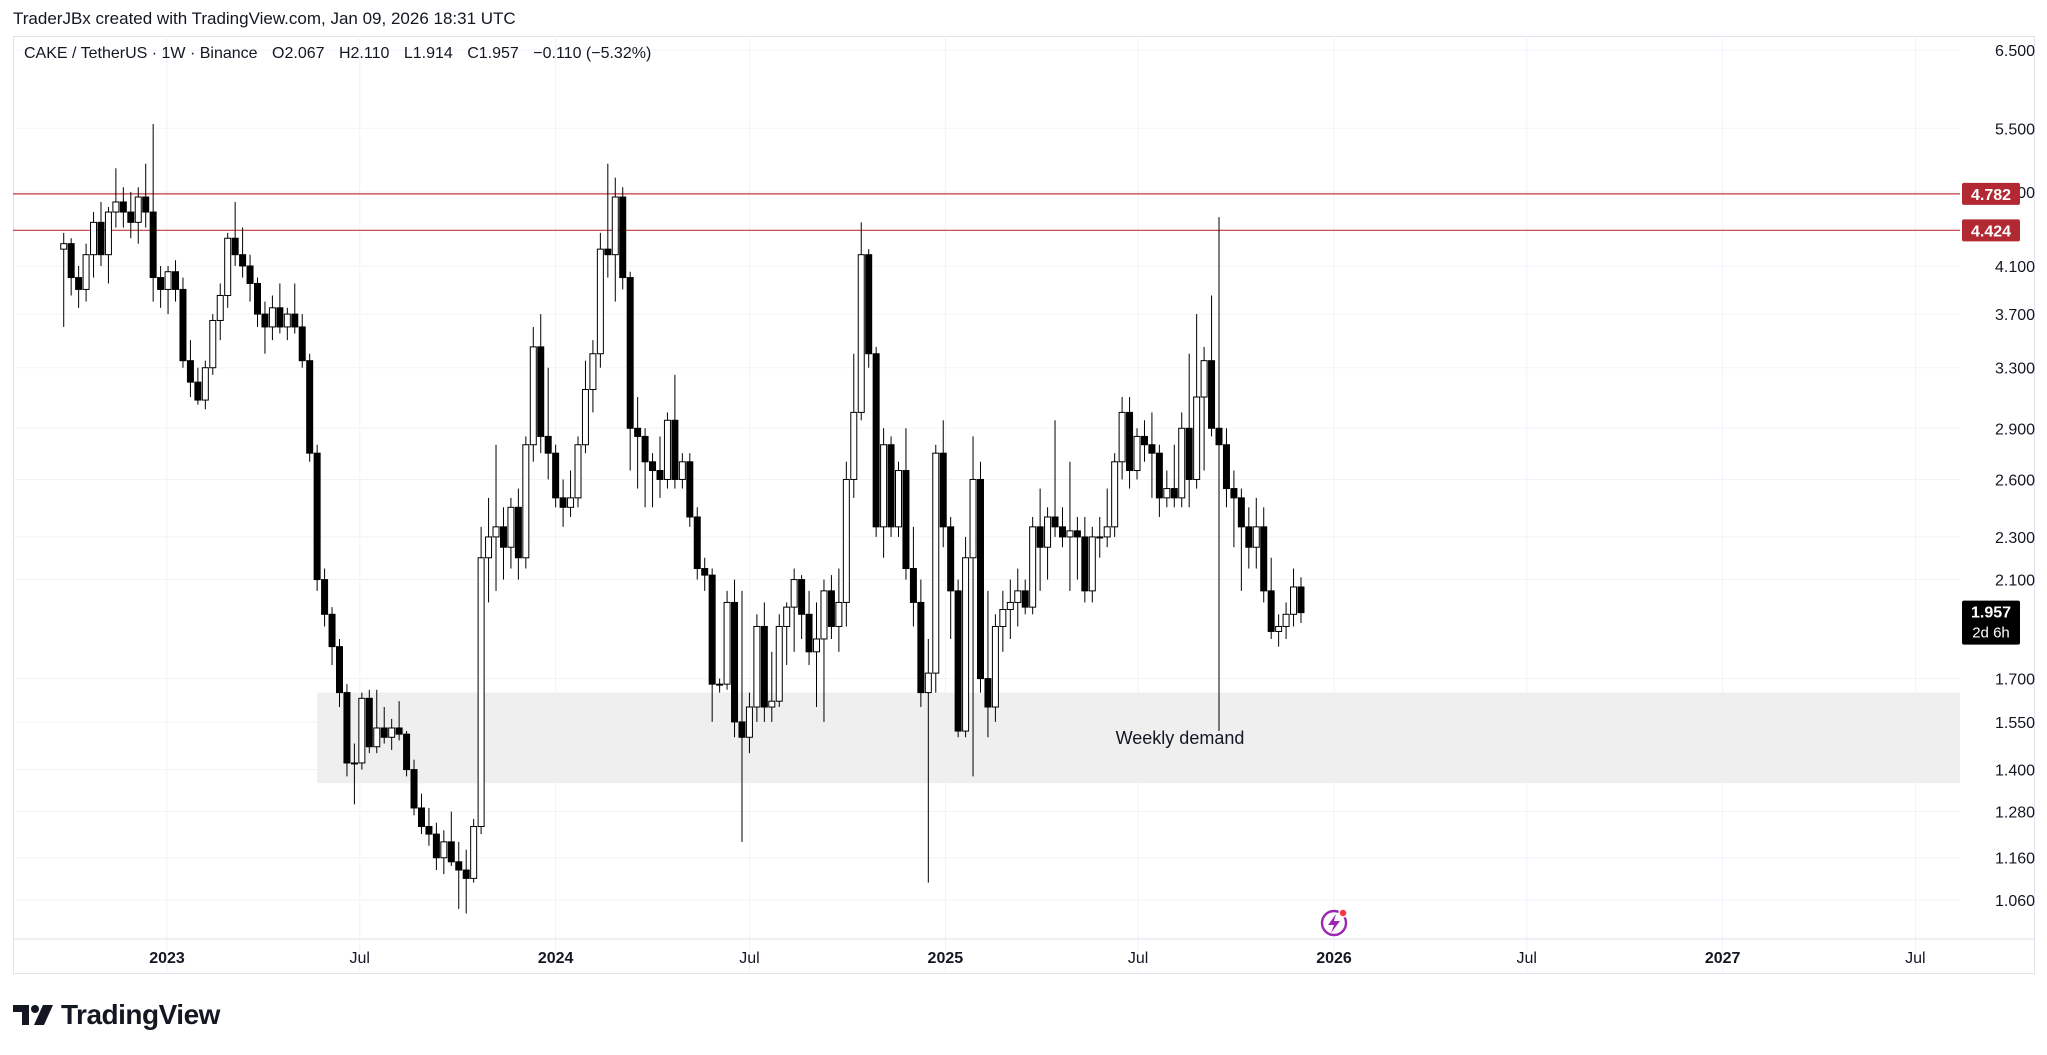 The height and width of the screenshot is (1055, 2047). What do you see at coordinates (116, 1015) in the screenshot?
I see `tradingview-brand: TradingView` at bounding box center [116, 1015].